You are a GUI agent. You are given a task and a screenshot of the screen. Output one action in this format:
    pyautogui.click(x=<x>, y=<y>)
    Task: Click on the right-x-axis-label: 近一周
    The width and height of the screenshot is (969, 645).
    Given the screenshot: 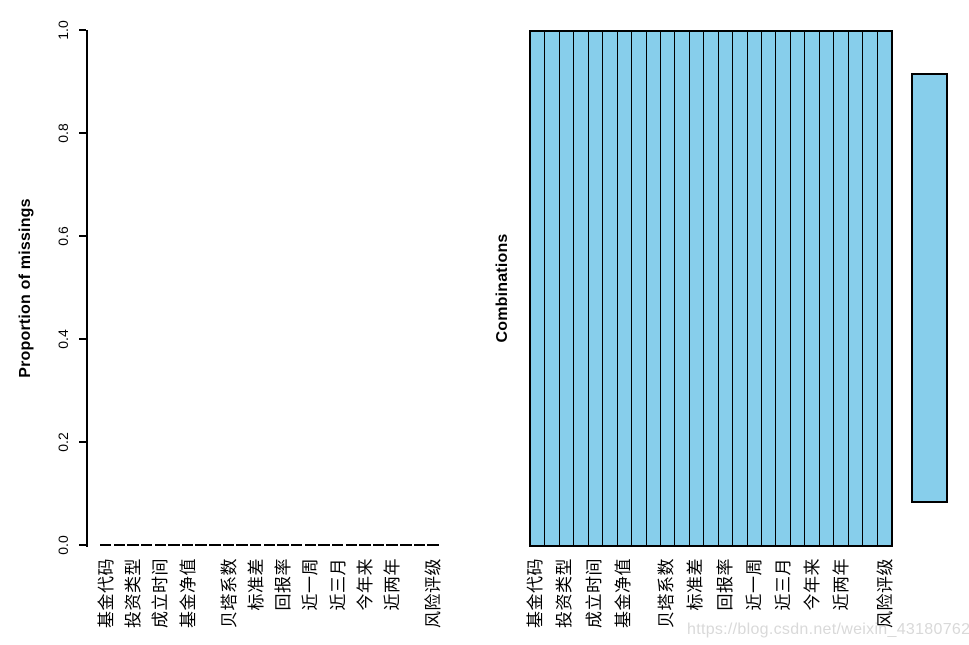 What is the action you would take?
    pyautogui.click(x=754, y=584)
    